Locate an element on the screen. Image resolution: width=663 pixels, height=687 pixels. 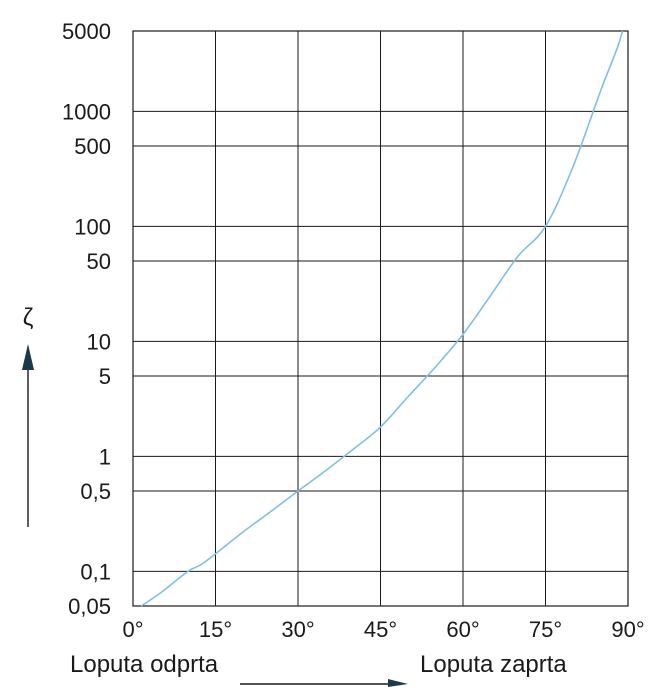
x-tick-label: 45° is located at coordinates (380, 629).